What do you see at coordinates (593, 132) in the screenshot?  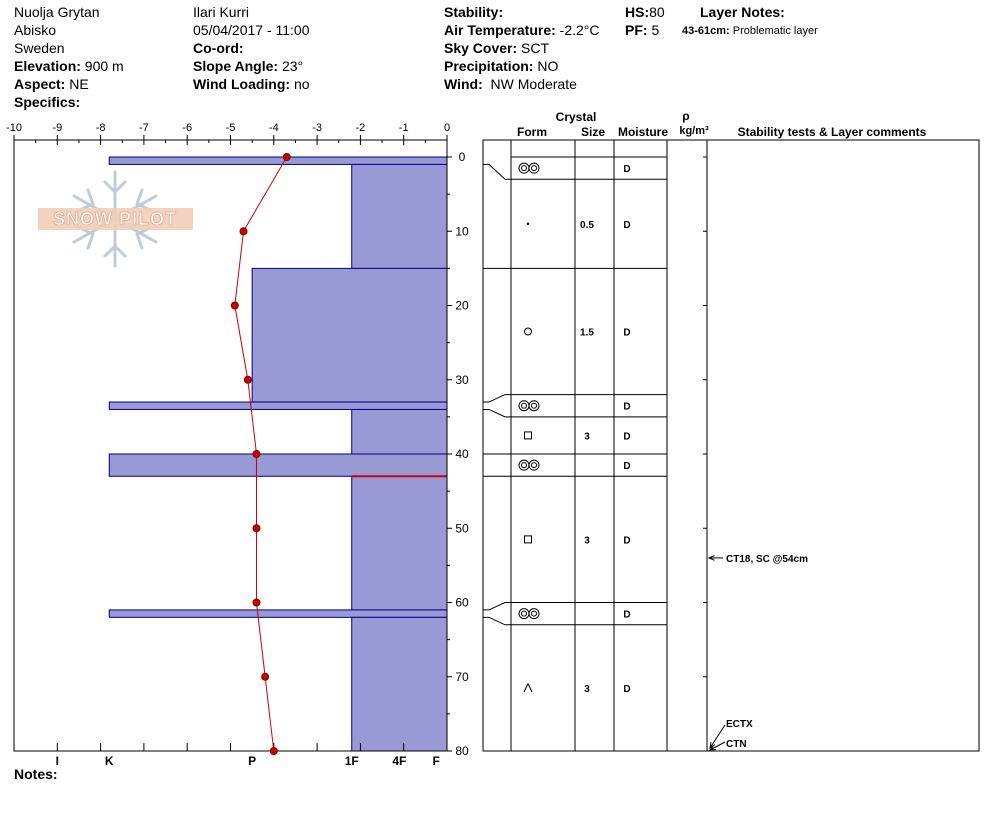 I see `size-header: Size` at bounding box center [593, 132].